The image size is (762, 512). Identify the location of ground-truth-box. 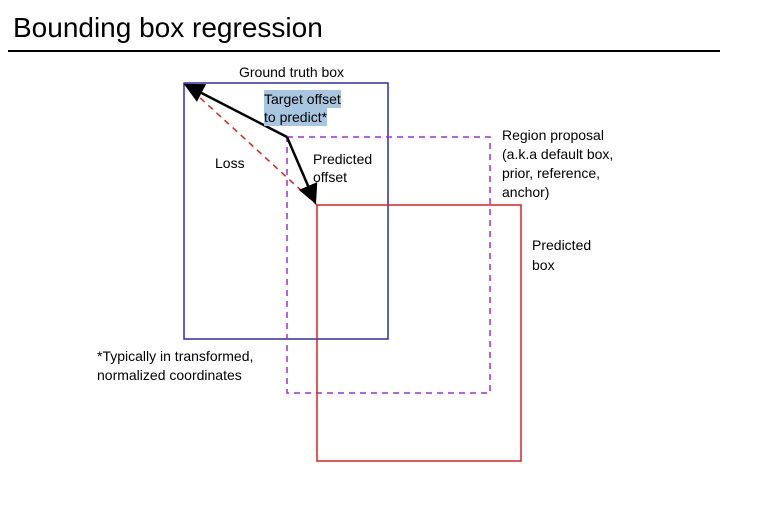
(286, 211).